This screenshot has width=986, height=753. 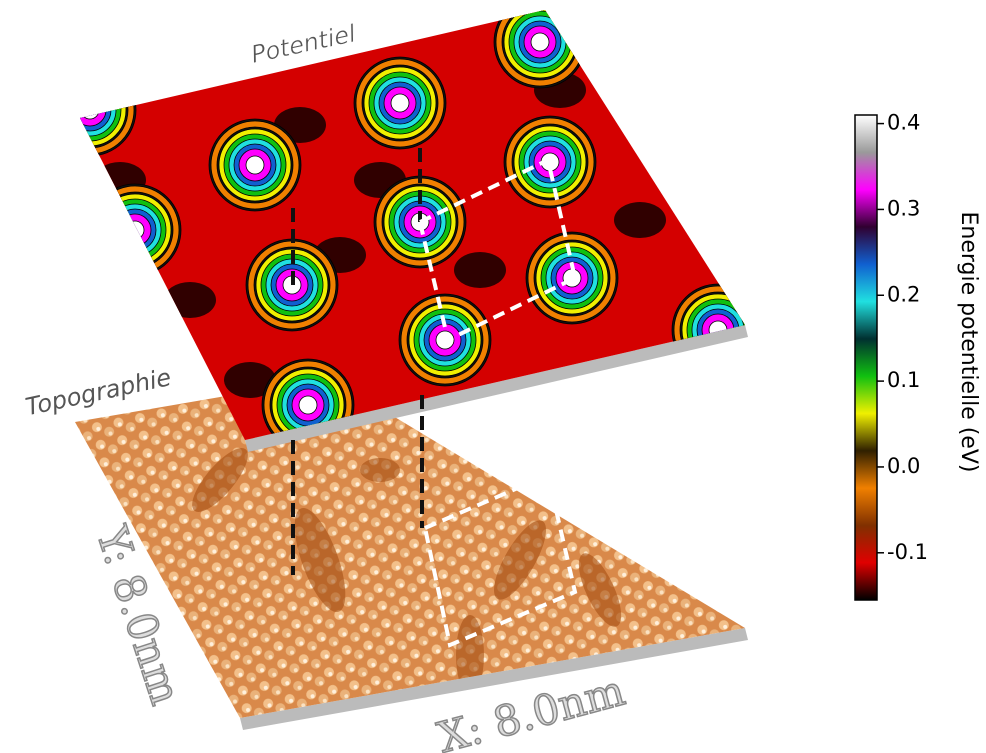 What do you see at coordinates (903, 380) in the screenshot?
I see `colorbar-tick-label: 0.1` at bounding box center [903, 380].